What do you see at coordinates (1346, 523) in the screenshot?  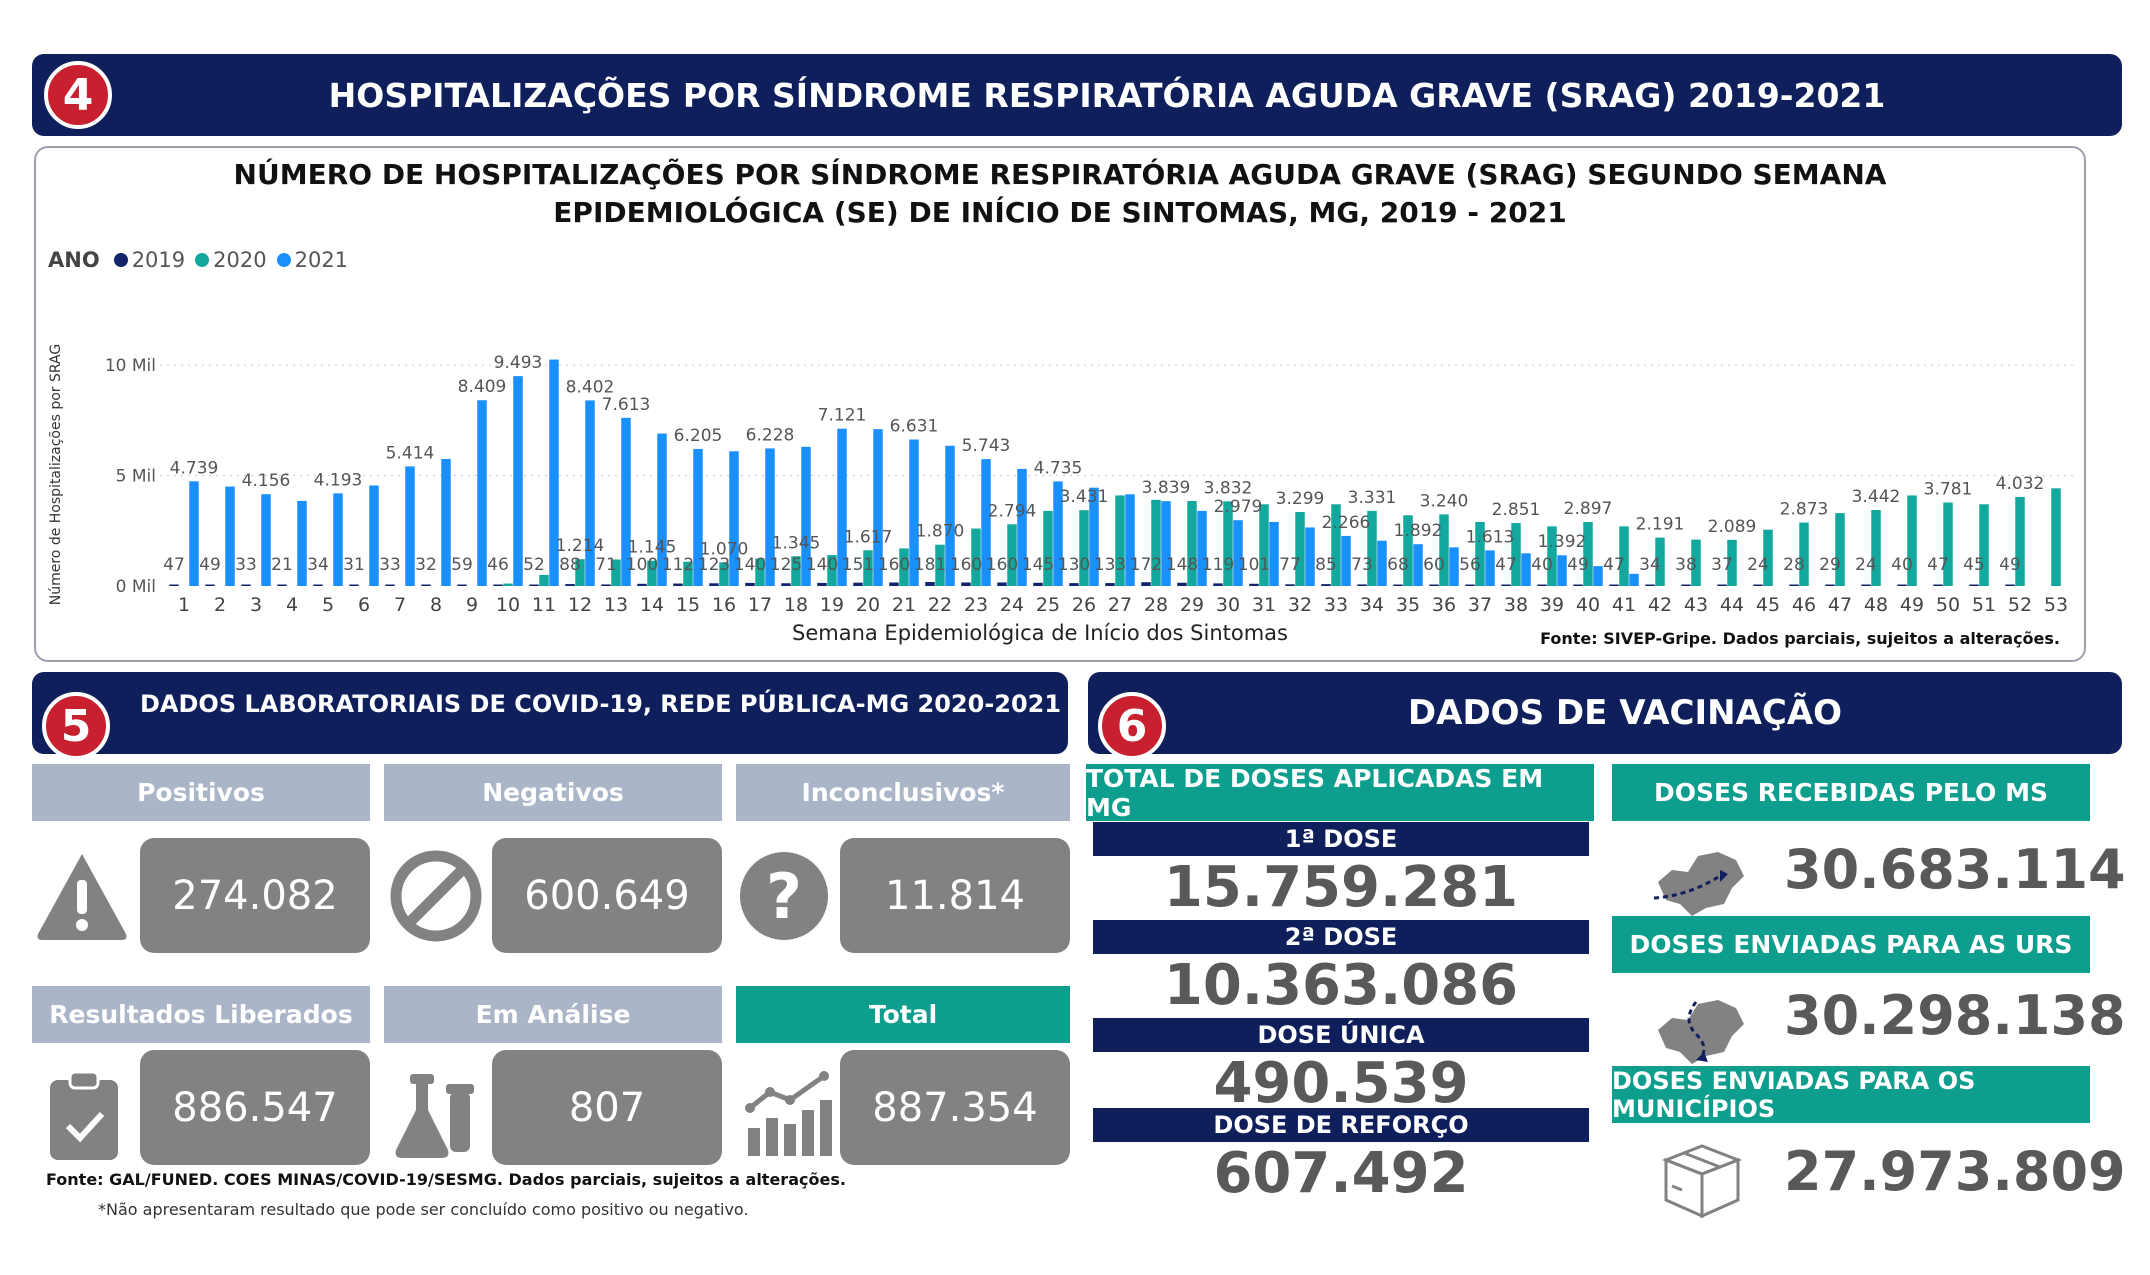 I see `data-label-2021-week-33: 2.266` at bounding box center [1346, 523].